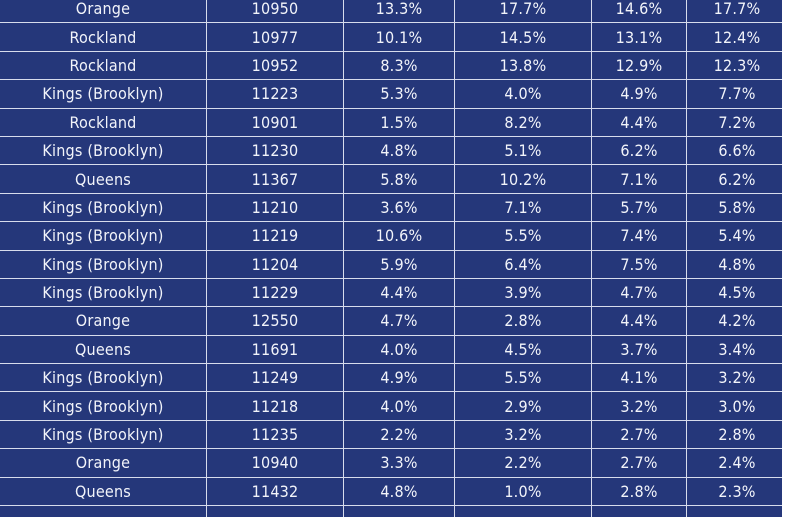  I want to click on value-col-2-text: 2.8%, so click(523, 321).